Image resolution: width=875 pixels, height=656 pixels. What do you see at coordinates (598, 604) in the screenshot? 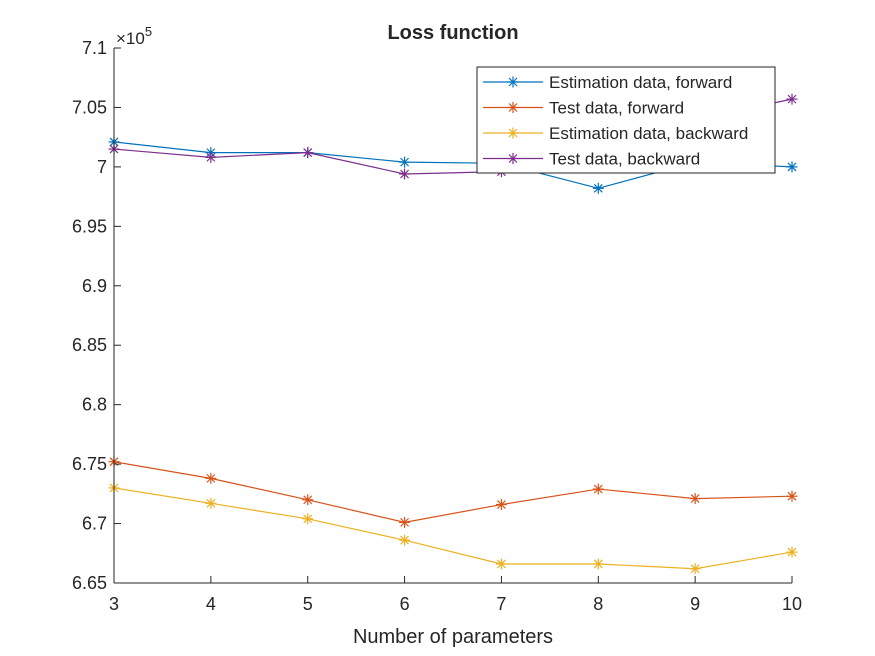
I see `x-tick-label-6: 8` at bounding box center [598, 604].